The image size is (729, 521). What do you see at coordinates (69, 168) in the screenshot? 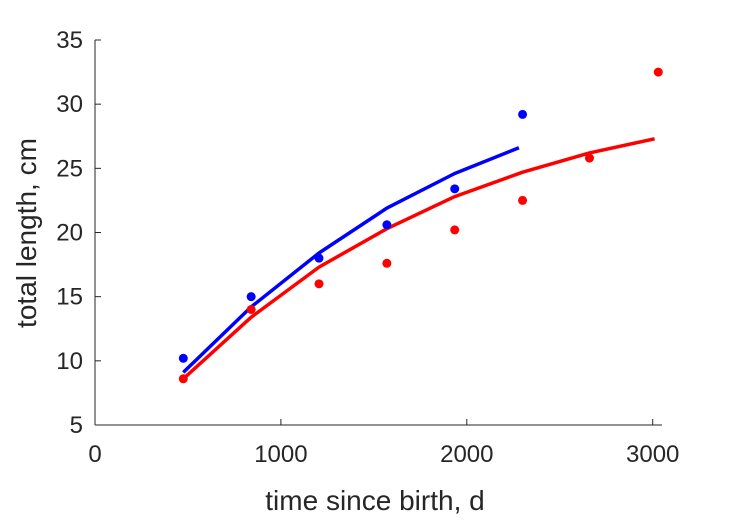
I see `y-tick-label: 25` at bounding box center [69, 168].